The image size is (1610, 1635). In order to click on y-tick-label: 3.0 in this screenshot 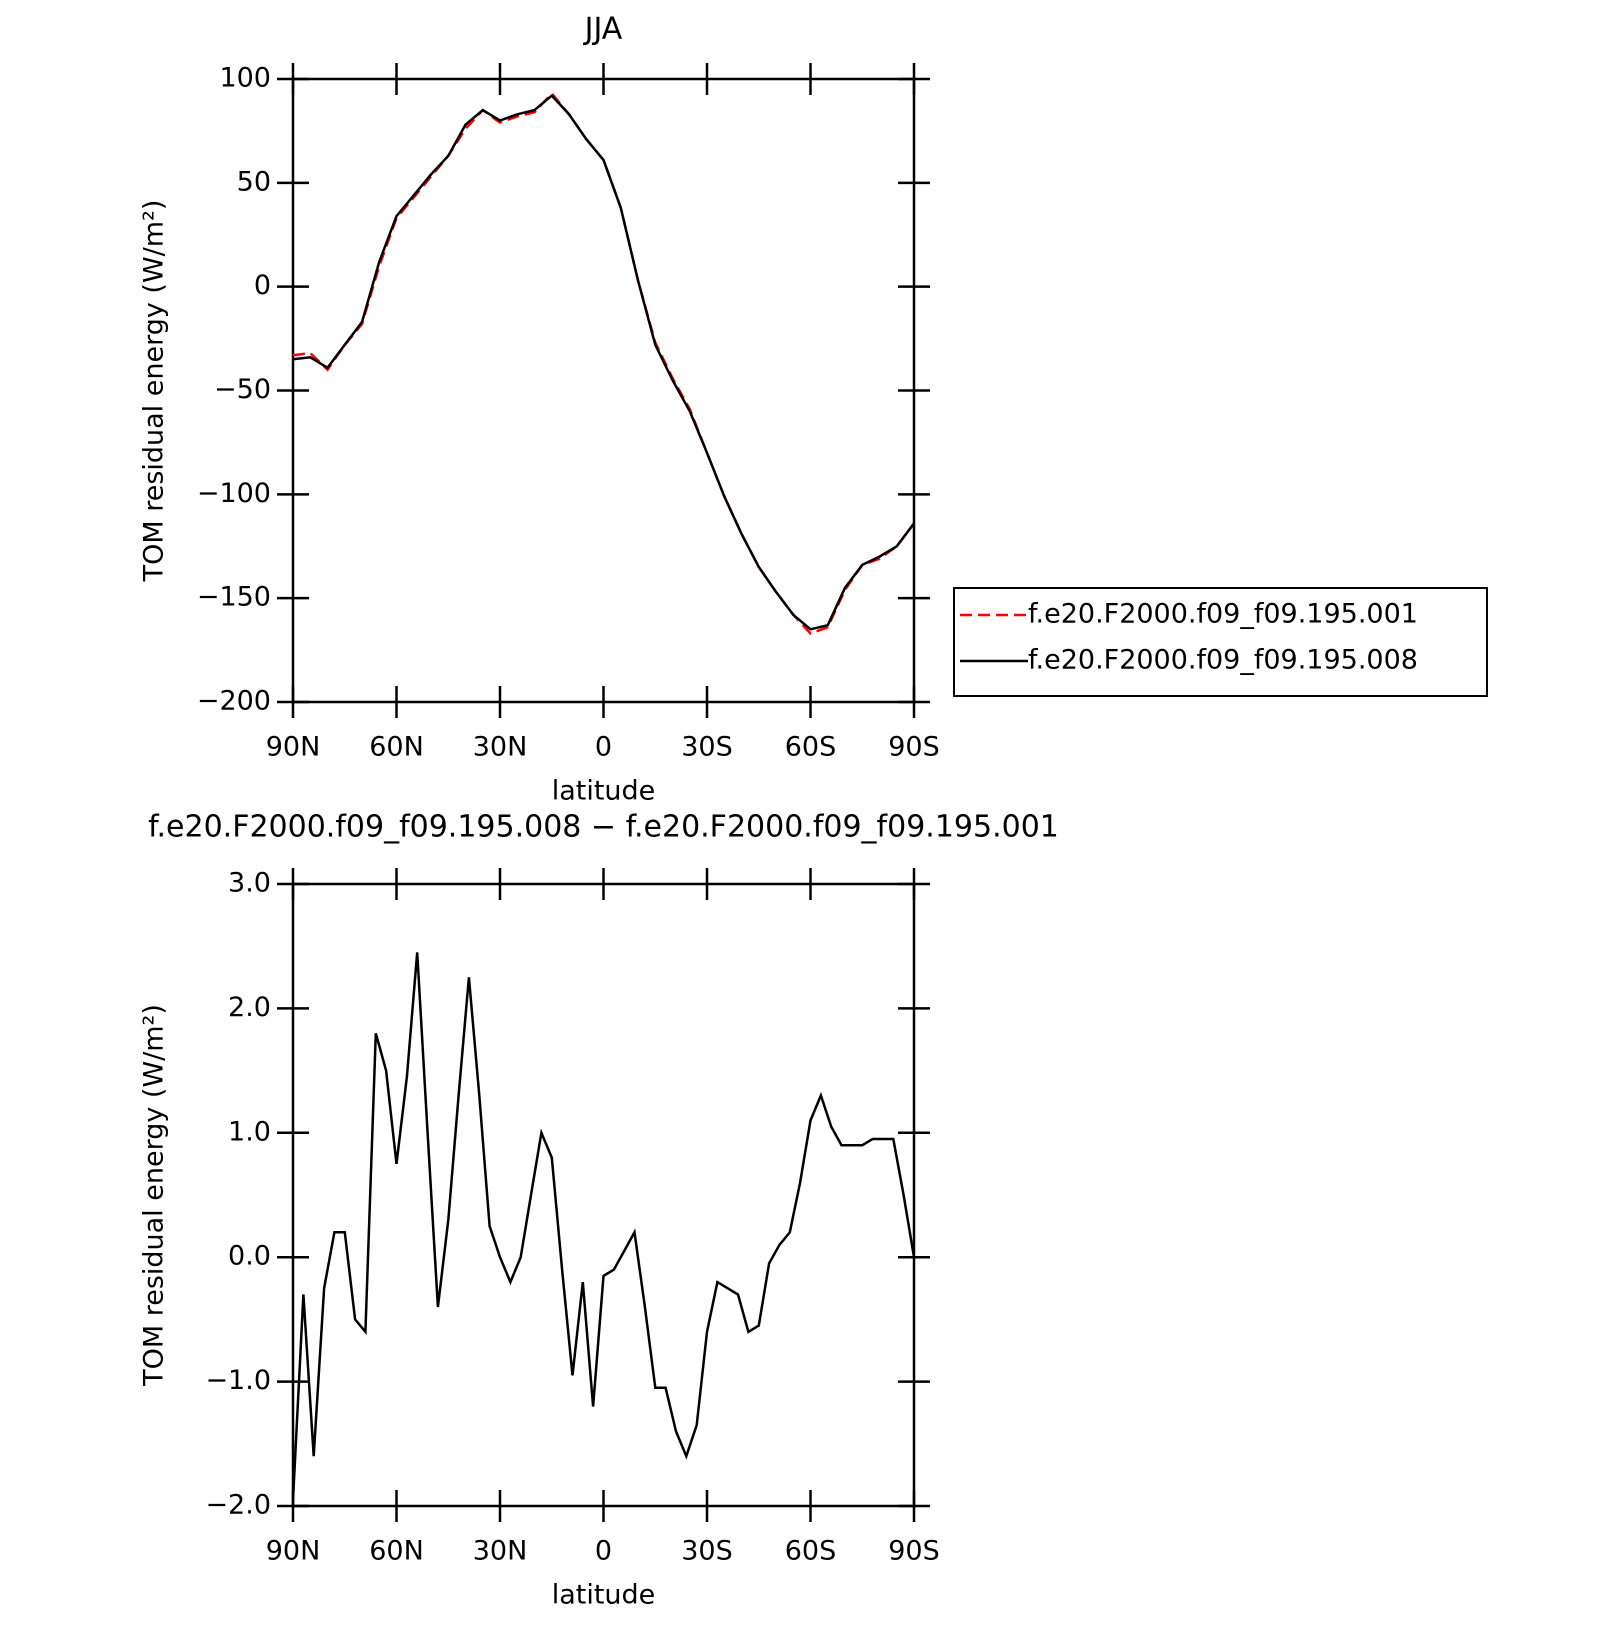, I will do `click(249, 883)`.